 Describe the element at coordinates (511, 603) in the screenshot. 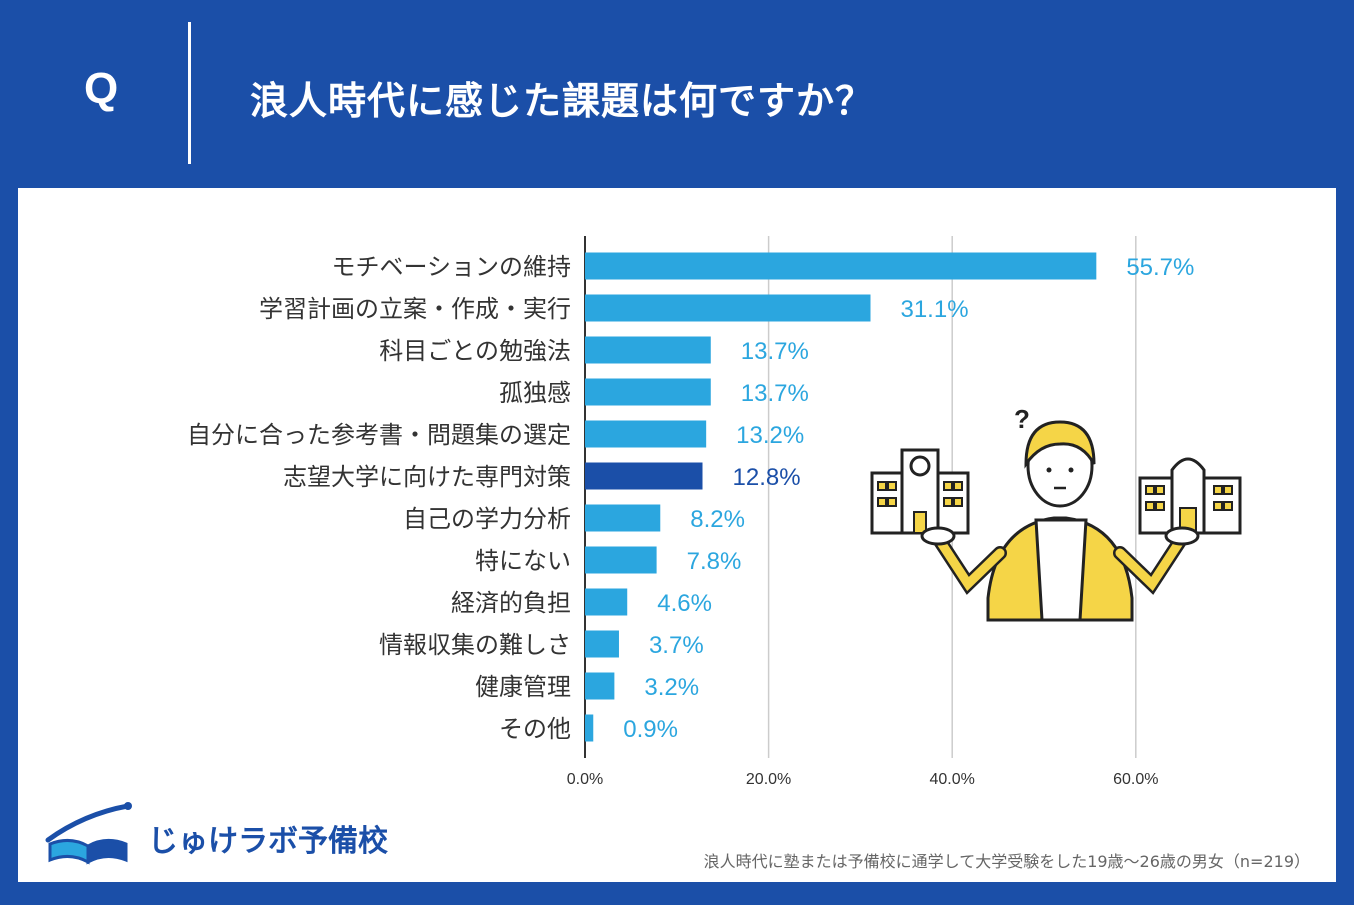

I see `category-label: 経済的負担` at that location.